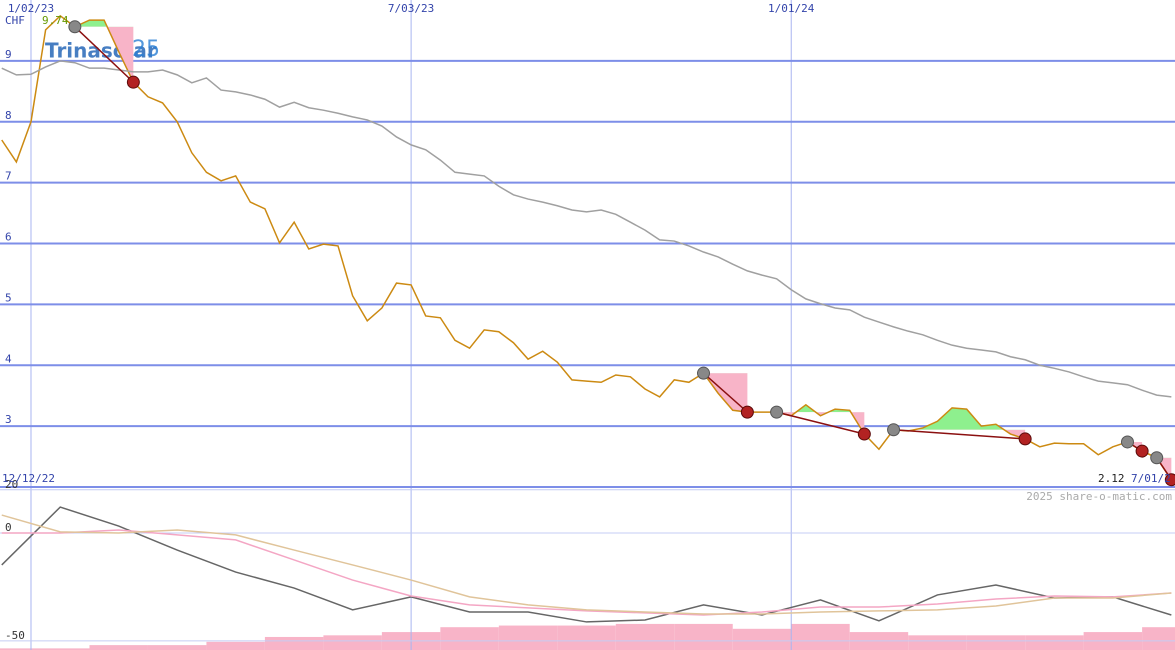 The width and height of the screenshot is (1175, 650). Describe the element at coordinates (8, 358) in the screenshot. I see `y-tick-label: 4` at that location.